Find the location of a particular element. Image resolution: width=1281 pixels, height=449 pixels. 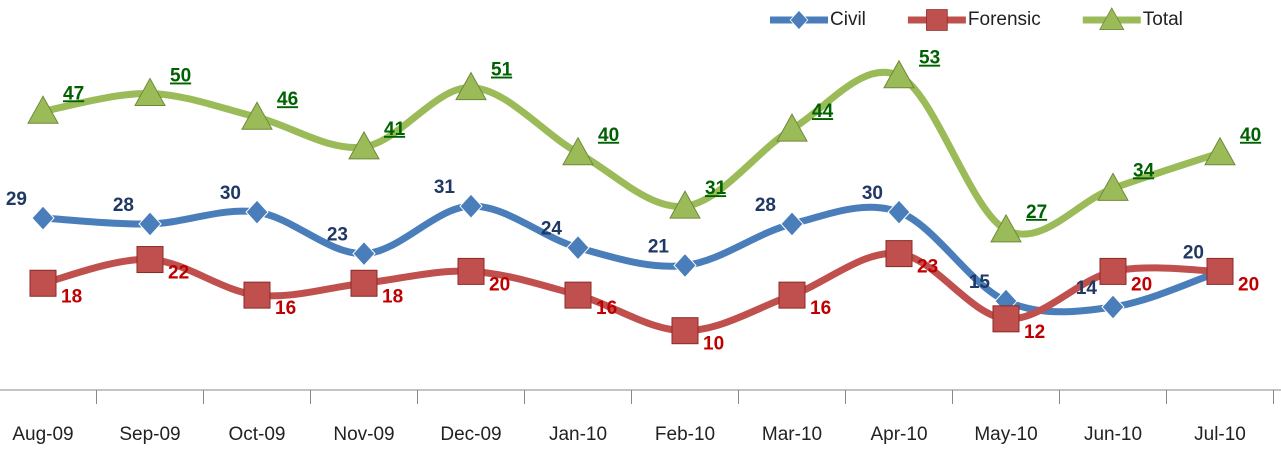

x-tick-label: Oct-09 is located at coordinates (256, 434).